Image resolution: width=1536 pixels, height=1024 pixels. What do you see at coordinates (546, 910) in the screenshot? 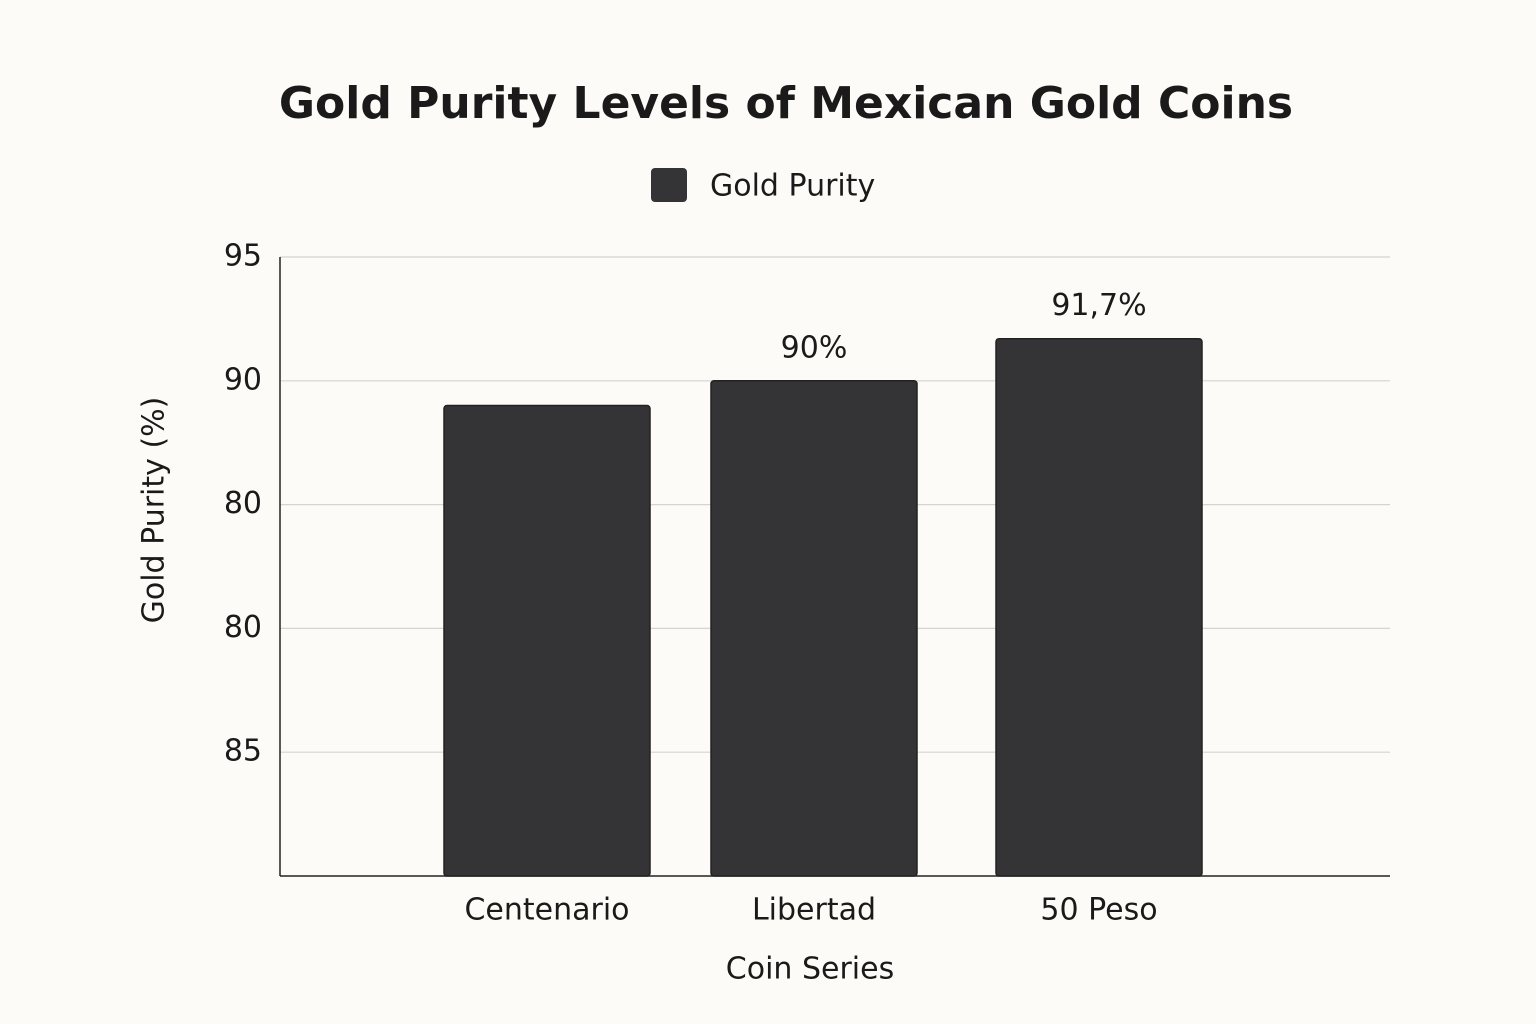
I see `x-tick-label: Centenario` at bounding box center [546, 910].